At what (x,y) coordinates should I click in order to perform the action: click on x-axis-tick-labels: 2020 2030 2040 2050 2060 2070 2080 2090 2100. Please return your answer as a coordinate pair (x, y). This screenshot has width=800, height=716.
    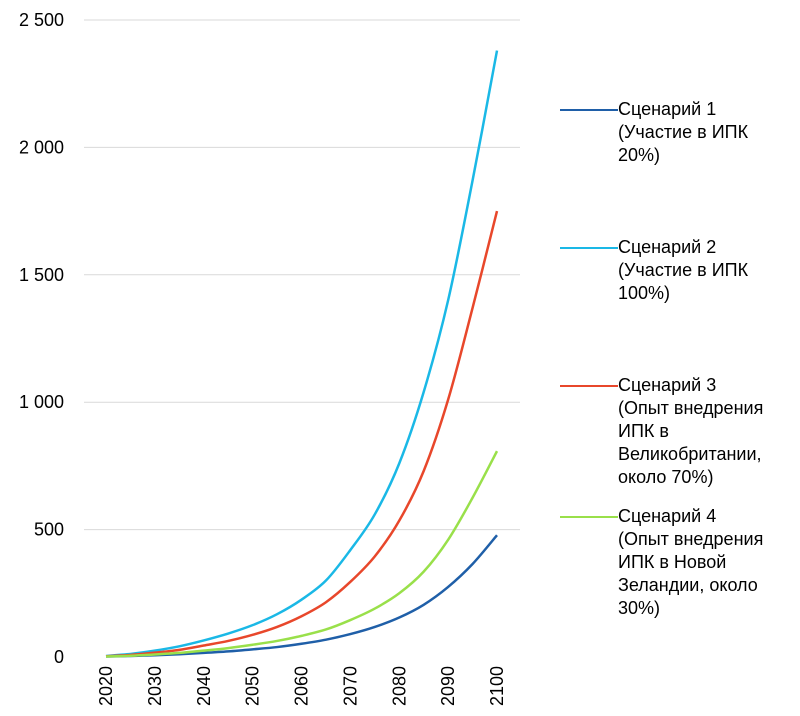
    Looking at the image, I should click on (301, 686).